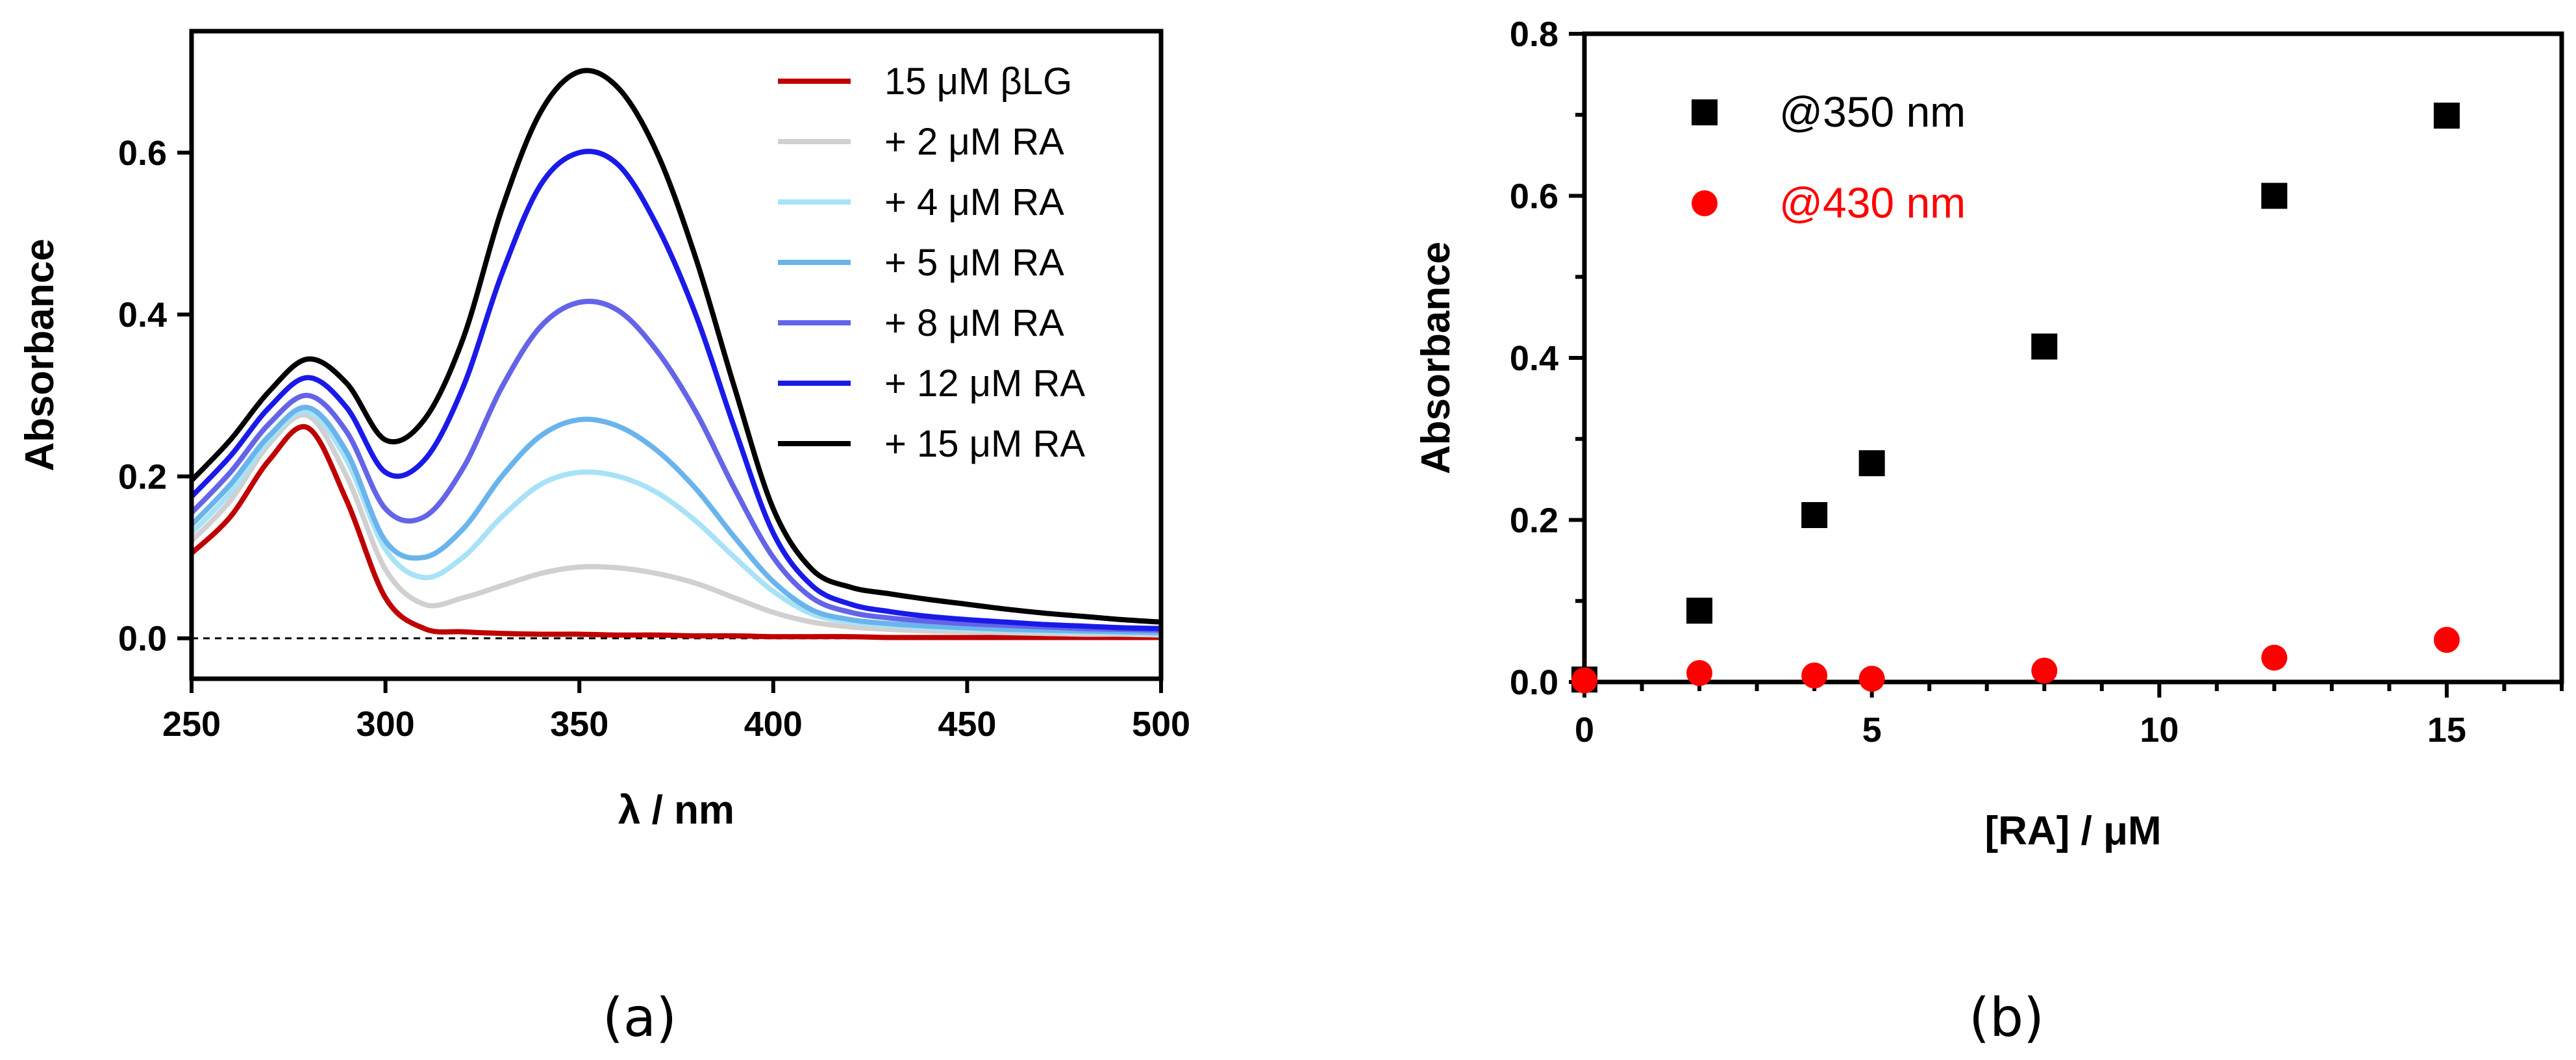  Describe the element at coordinates (2159, 731) in the screenshot. I see `x-tick-label-2: 10` at that location.